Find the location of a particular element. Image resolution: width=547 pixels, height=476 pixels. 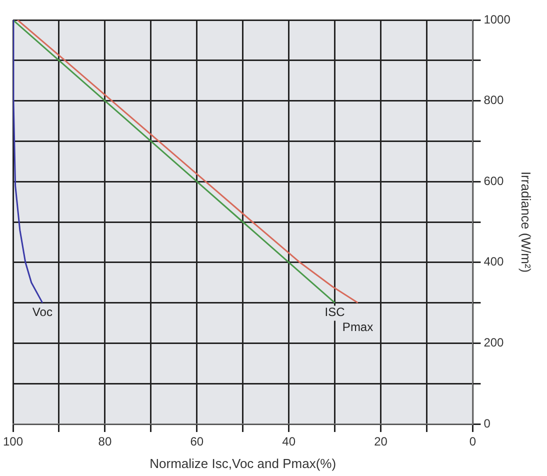

y-tick-label: 200 is located at coordinates (494, 343).